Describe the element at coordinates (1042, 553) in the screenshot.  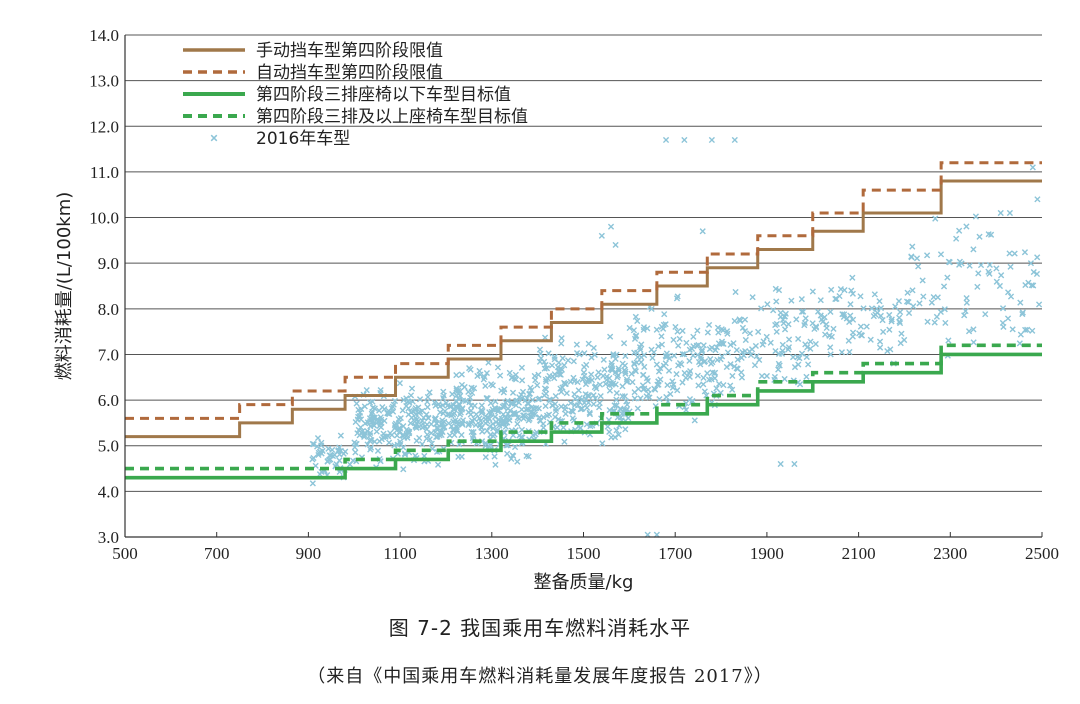
I see `x-tick-label: 2500` at that location.